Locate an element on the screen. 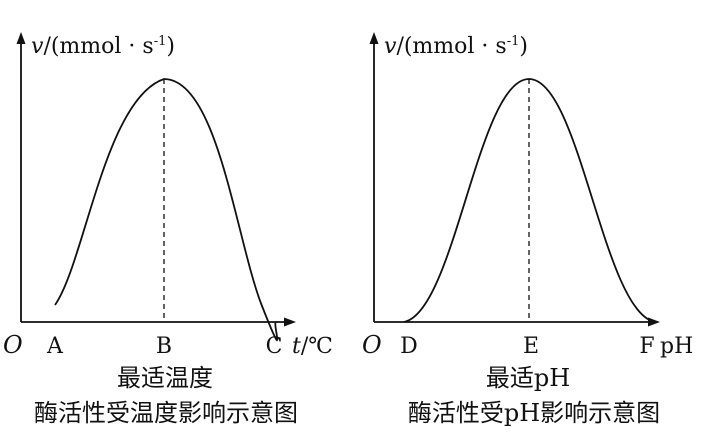 The height and width of the screenshot is (434, 701). chart-title-ph: 酶活性受pH影响示意图 is located at coordinates (534, 413).